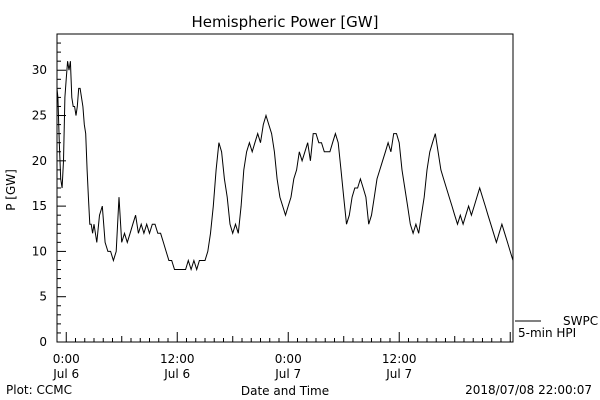 This screenshot has width=600, height=400. What do you see at coordinates (39, 116) in the screenshot?
I see `y-tick-label: 25` at bounding box center [39, 116].